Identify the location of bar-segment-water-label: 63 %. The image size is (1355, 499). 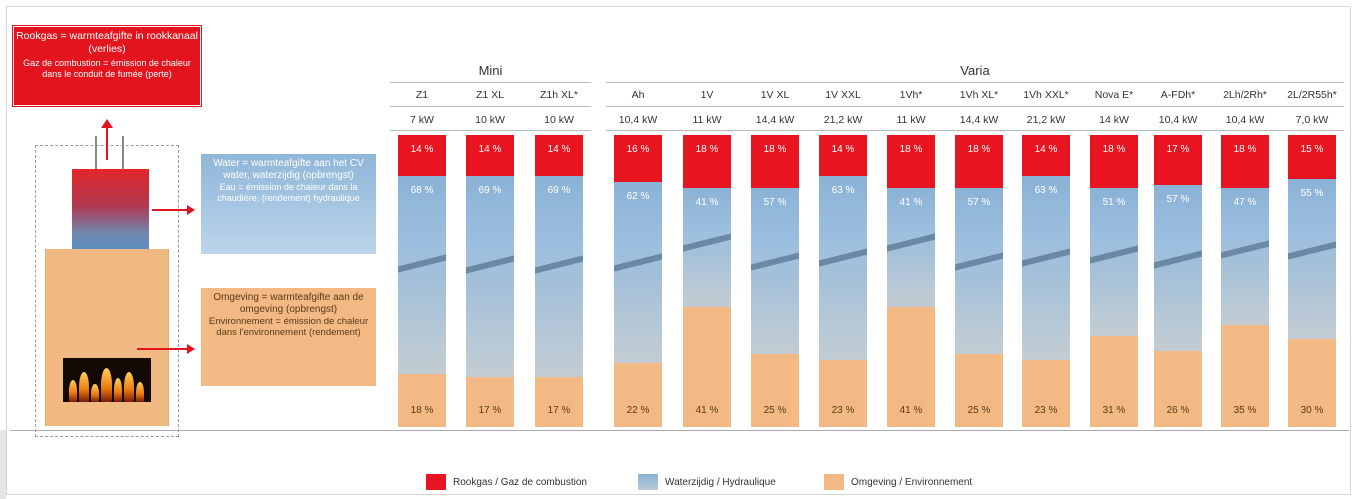
(1046, 190).